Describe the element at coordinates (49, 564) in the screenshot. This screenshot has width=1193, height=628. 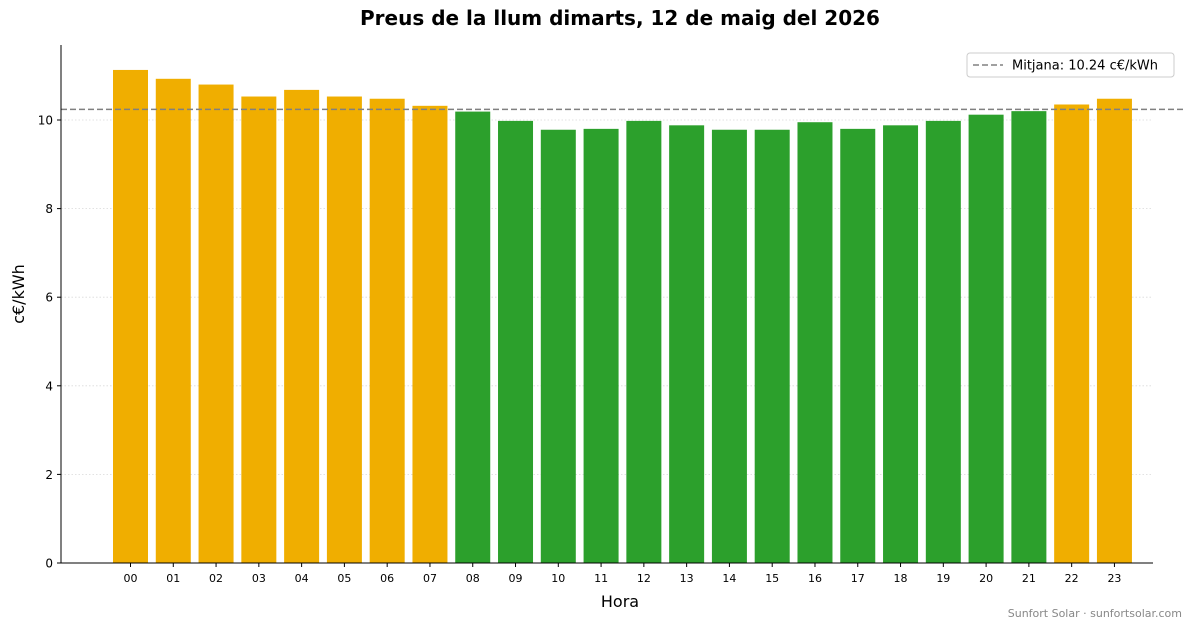
I see `y-tick-label: 0` at that location.